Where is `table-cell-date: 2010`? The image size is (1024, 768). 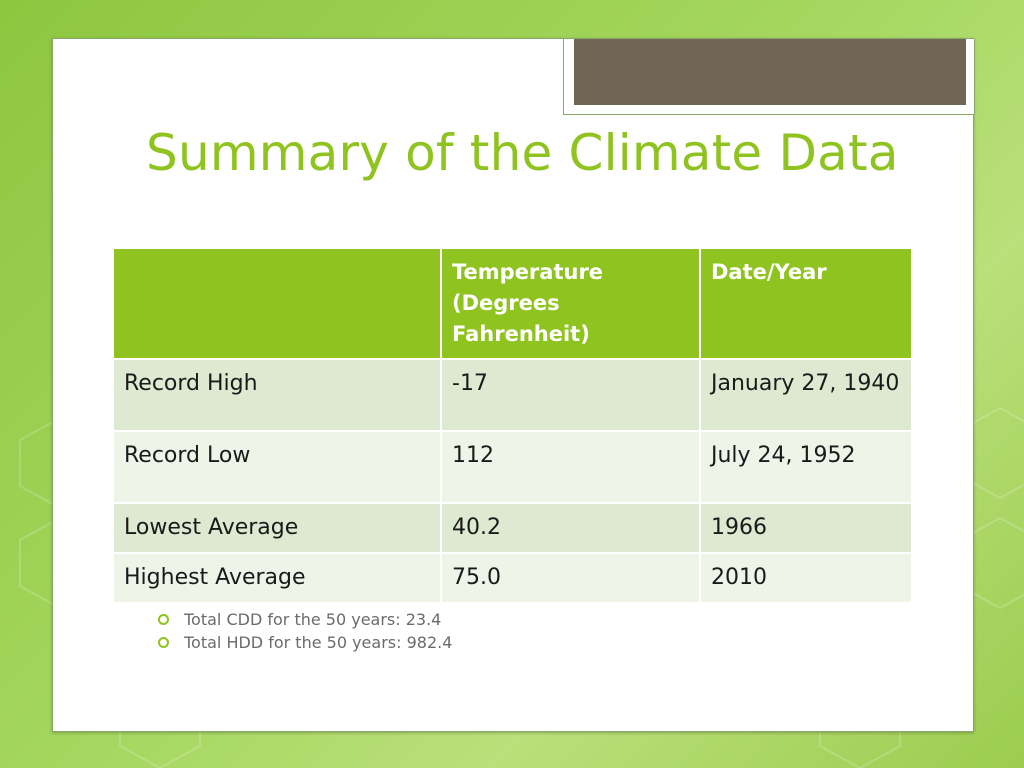
table-cell-date: 2010 is located at coordinates (806, 578).